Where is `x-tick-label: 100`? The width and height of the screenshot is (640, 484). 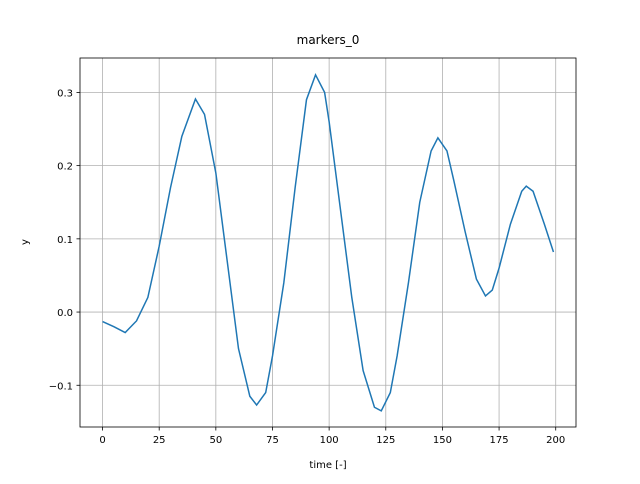 x-tick-label: 100 is located at coordinates (329, 440).